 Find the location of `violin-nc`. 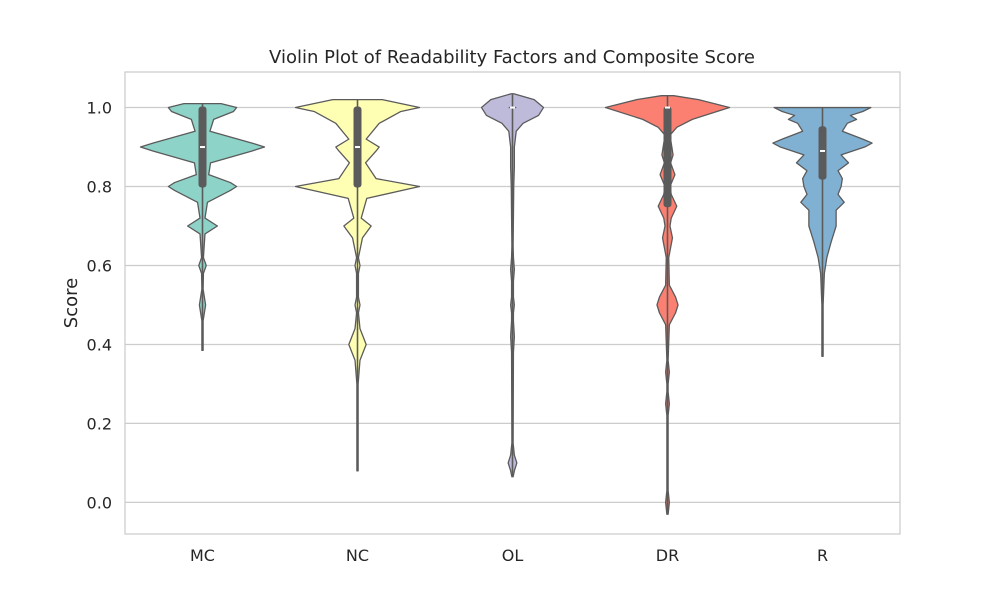

violin-nc is located at coordinates (357, 285).